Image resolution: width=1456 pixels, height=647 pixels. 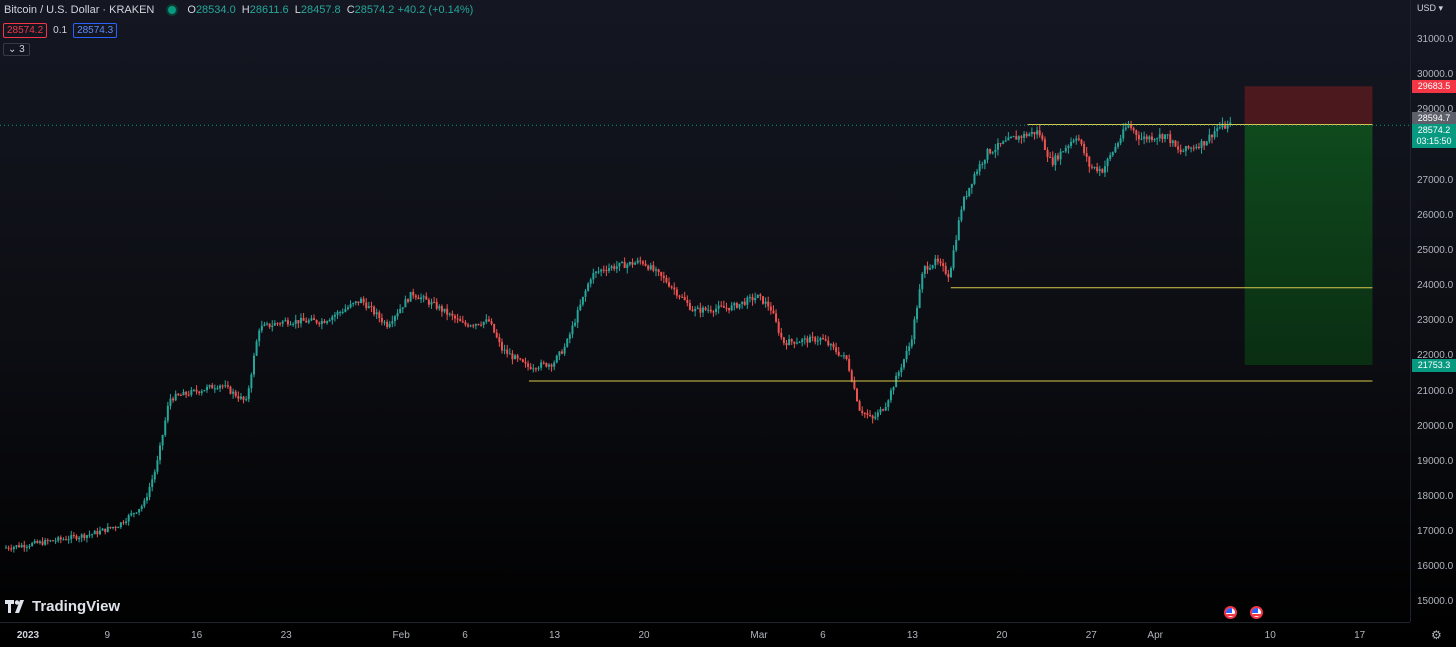 I want to click on spread-value: 0.1, so click(x=60, y=30).